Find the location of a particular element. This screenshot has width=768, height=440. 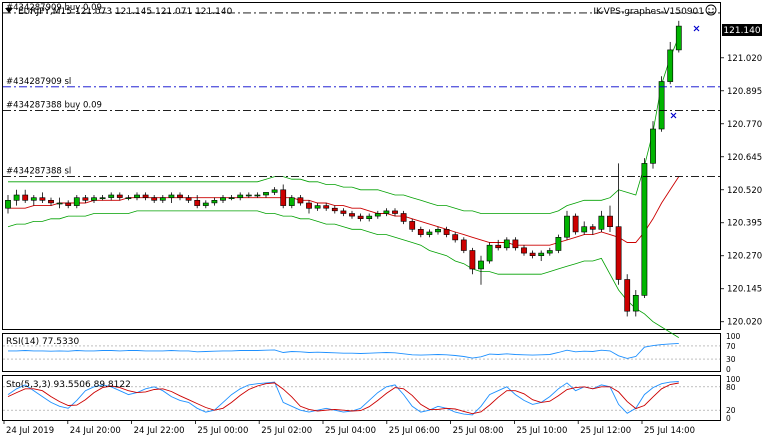

current-price-label: 121.140 is located at coordinates (741, 31).